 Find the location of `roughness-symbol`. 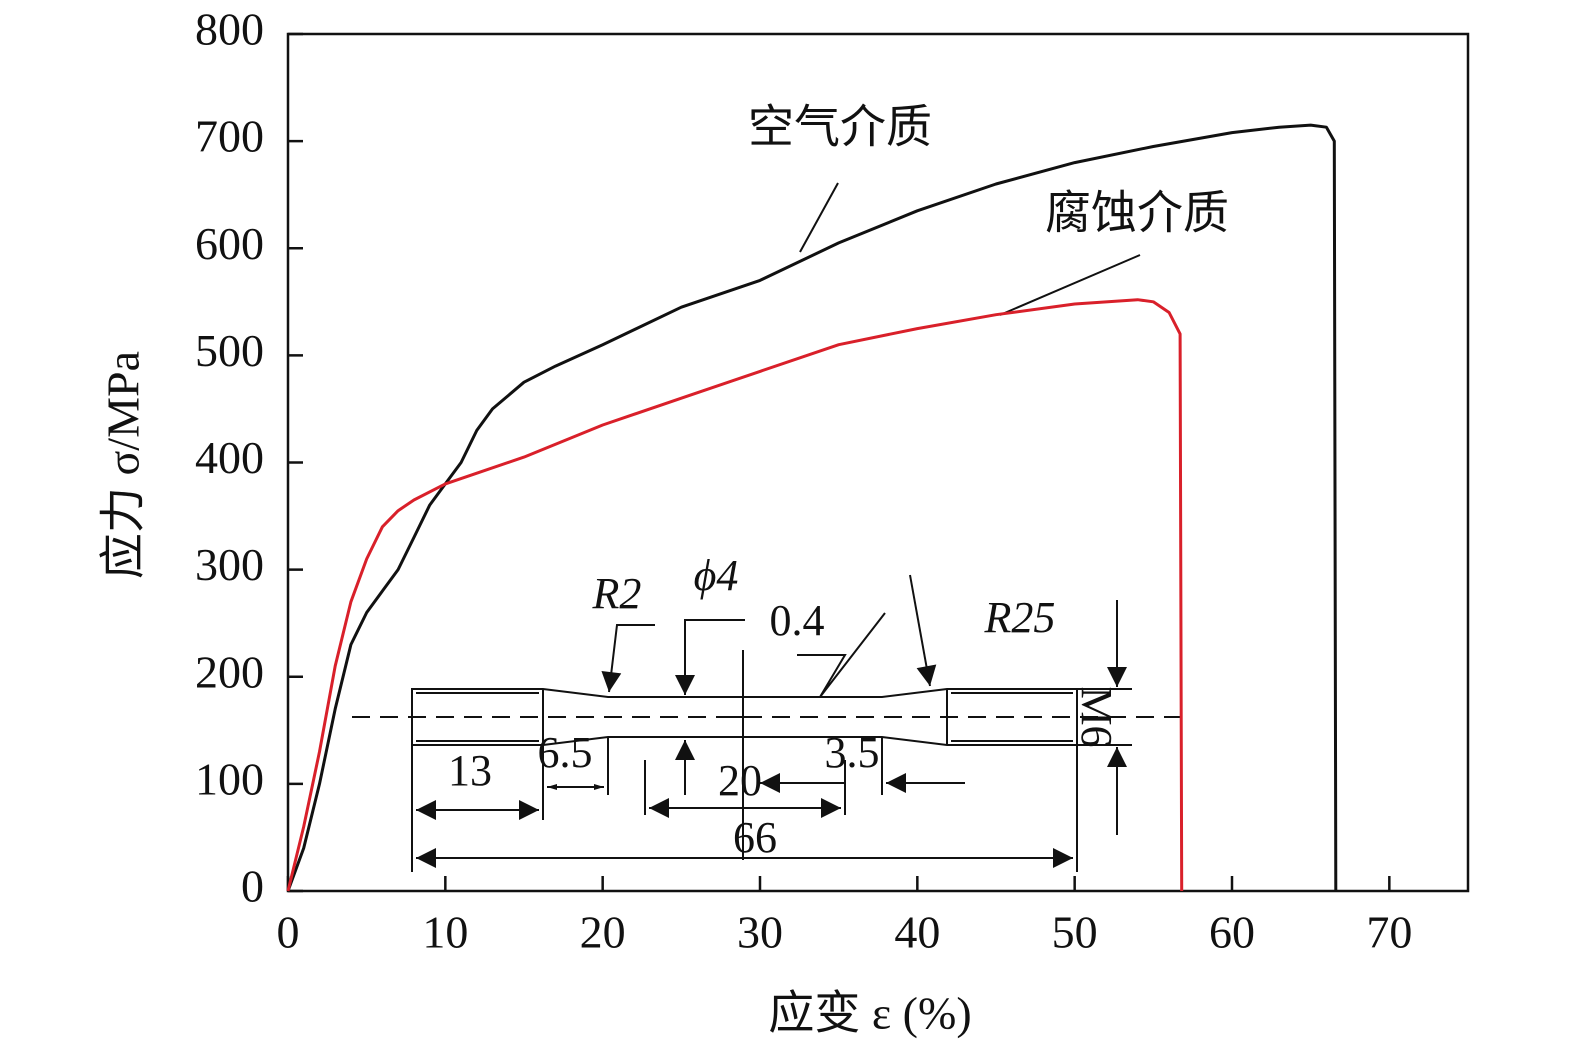

roughness-symbol is located at coordinates (841, 655).